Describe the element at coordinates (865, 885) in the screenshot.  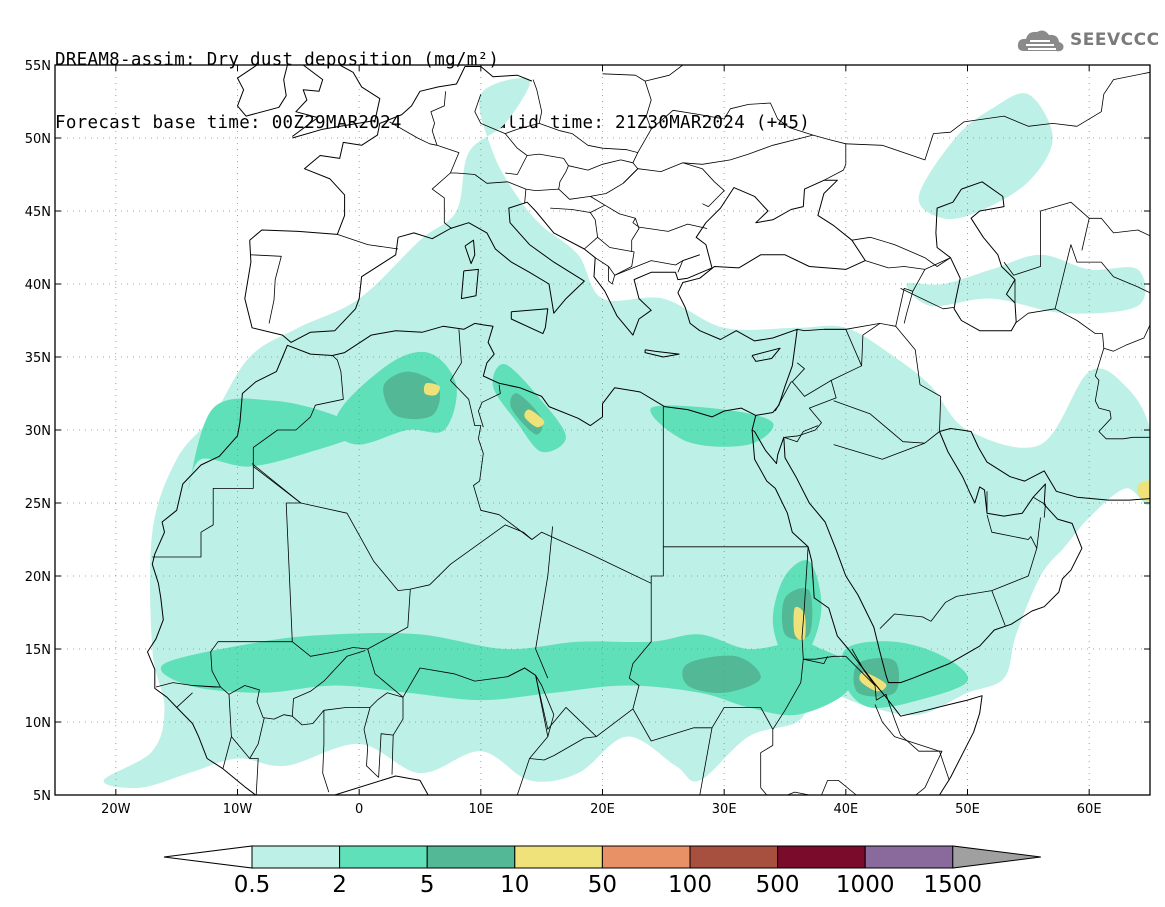
I see `colorbar-label: 1000` at that location.